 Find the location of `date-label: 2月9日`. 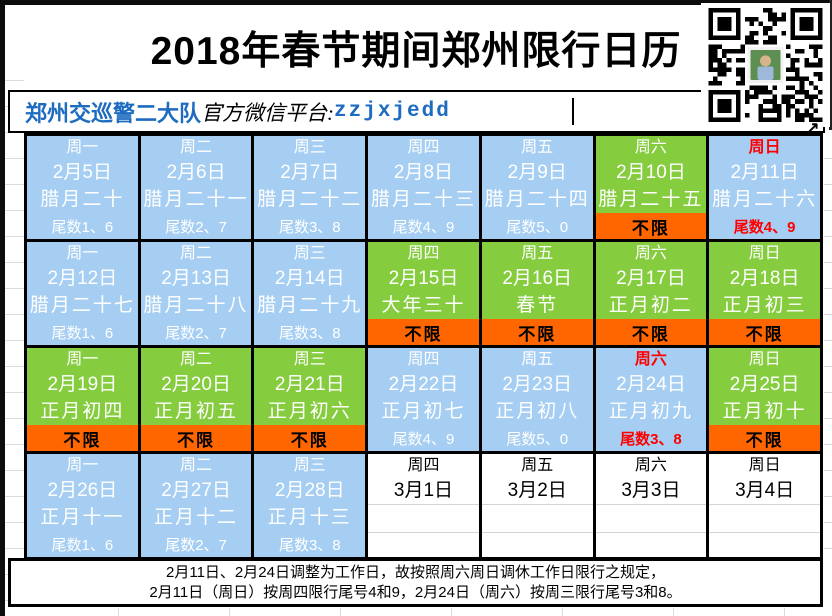

date-label: 2月9日 is located at coordinates (537, 172).